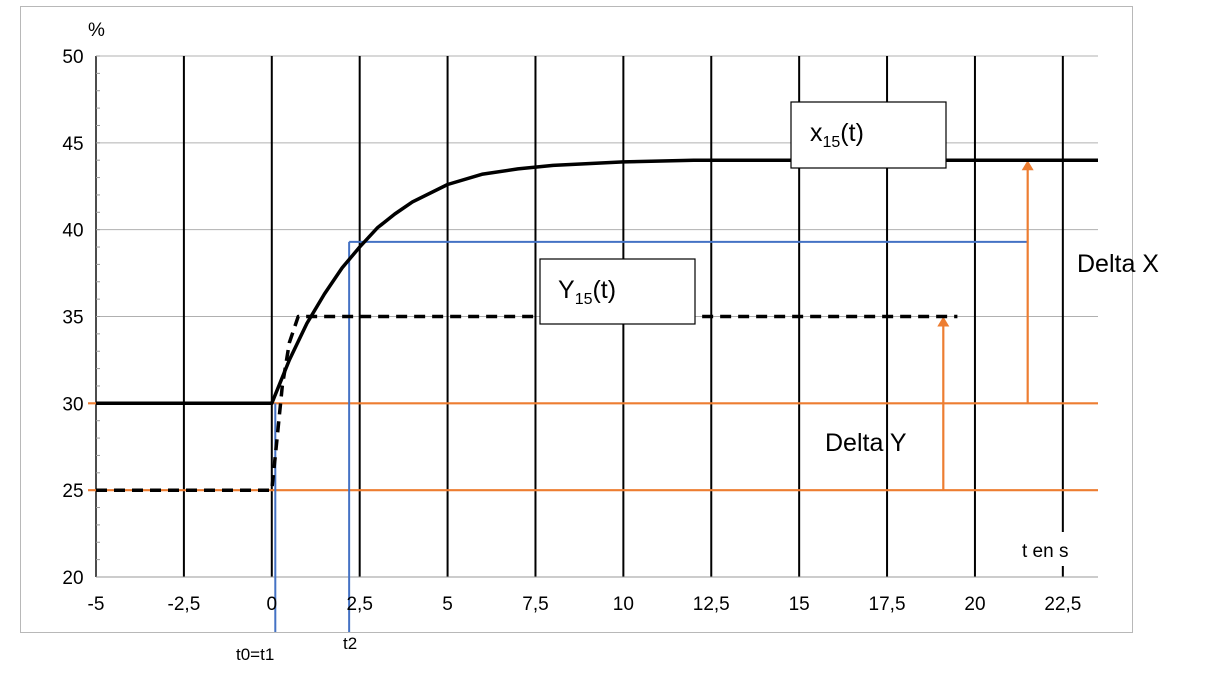 This screenshot has width=1213, height=677. What do you see at coordinates (72, 578) in the screenshot?
I see `y-tick-label: 20` at bounding box center [72, 578].